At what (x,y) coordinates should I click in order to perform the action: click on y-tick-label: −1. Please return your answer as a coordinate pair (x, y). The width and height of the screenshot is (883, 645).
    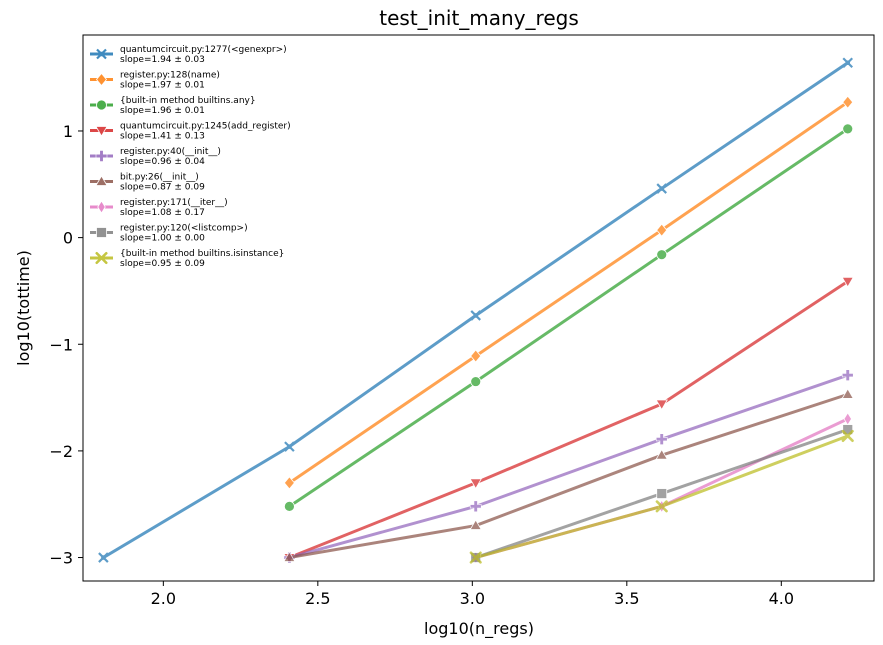
    Looking at the image, I should click on (61, 344).